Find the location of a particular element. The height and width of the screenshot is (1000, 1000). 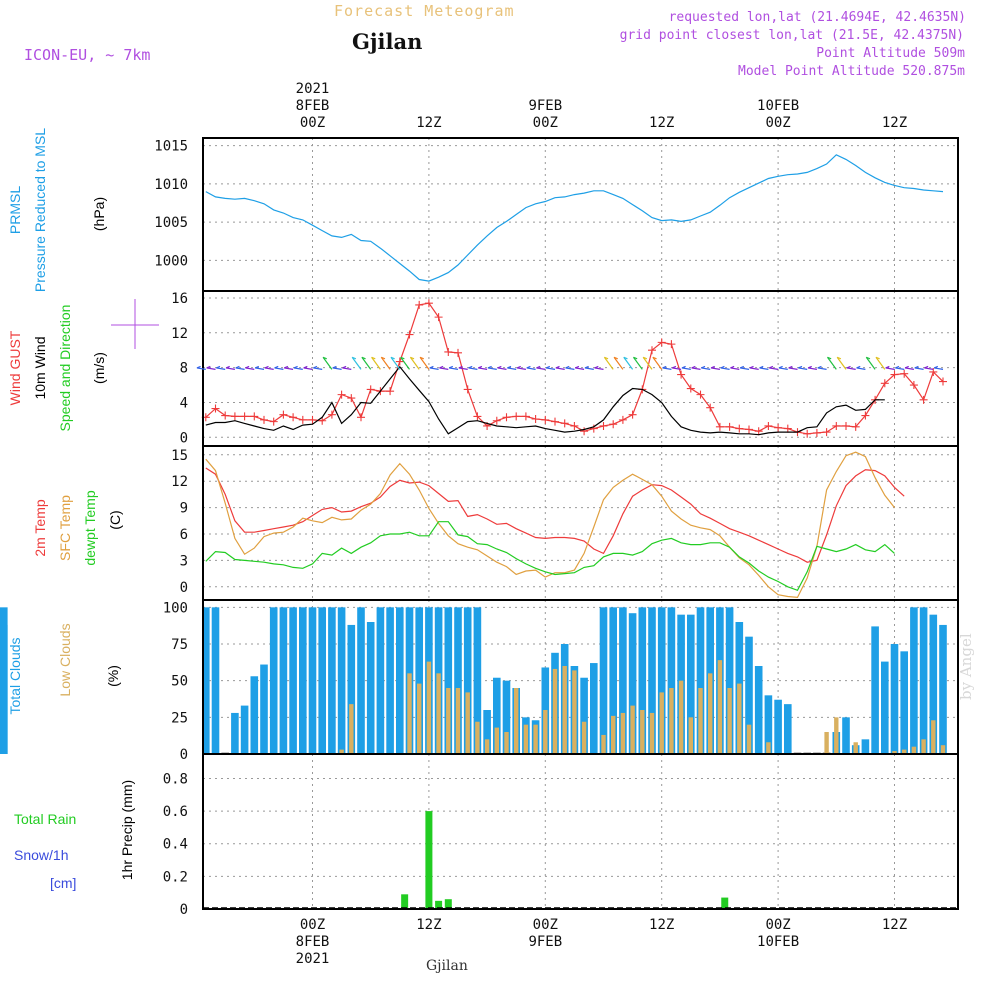

pressure-tick-label: 1000 is located at coordinates (171, 261).